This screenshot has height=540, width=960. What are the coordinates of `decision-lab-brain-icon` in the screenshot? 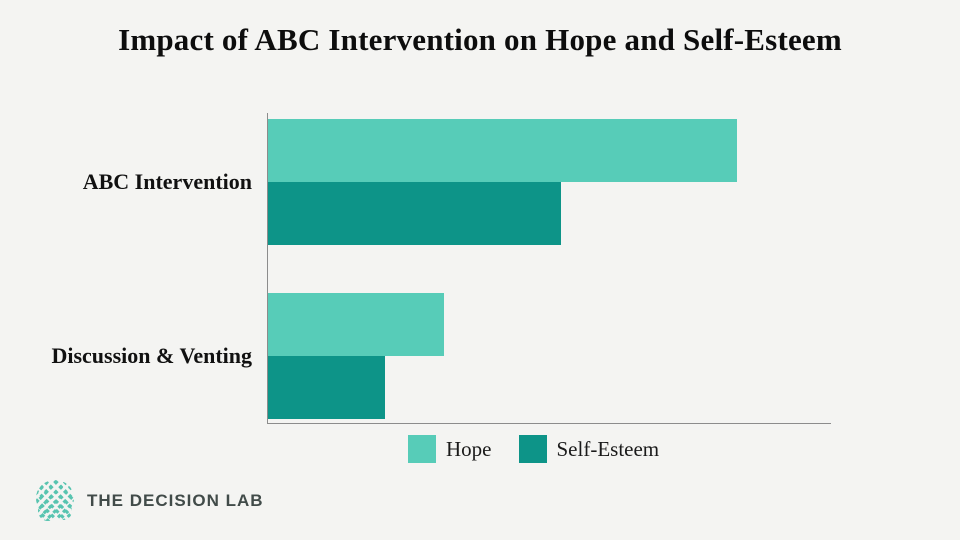 It's located at (55, 500).